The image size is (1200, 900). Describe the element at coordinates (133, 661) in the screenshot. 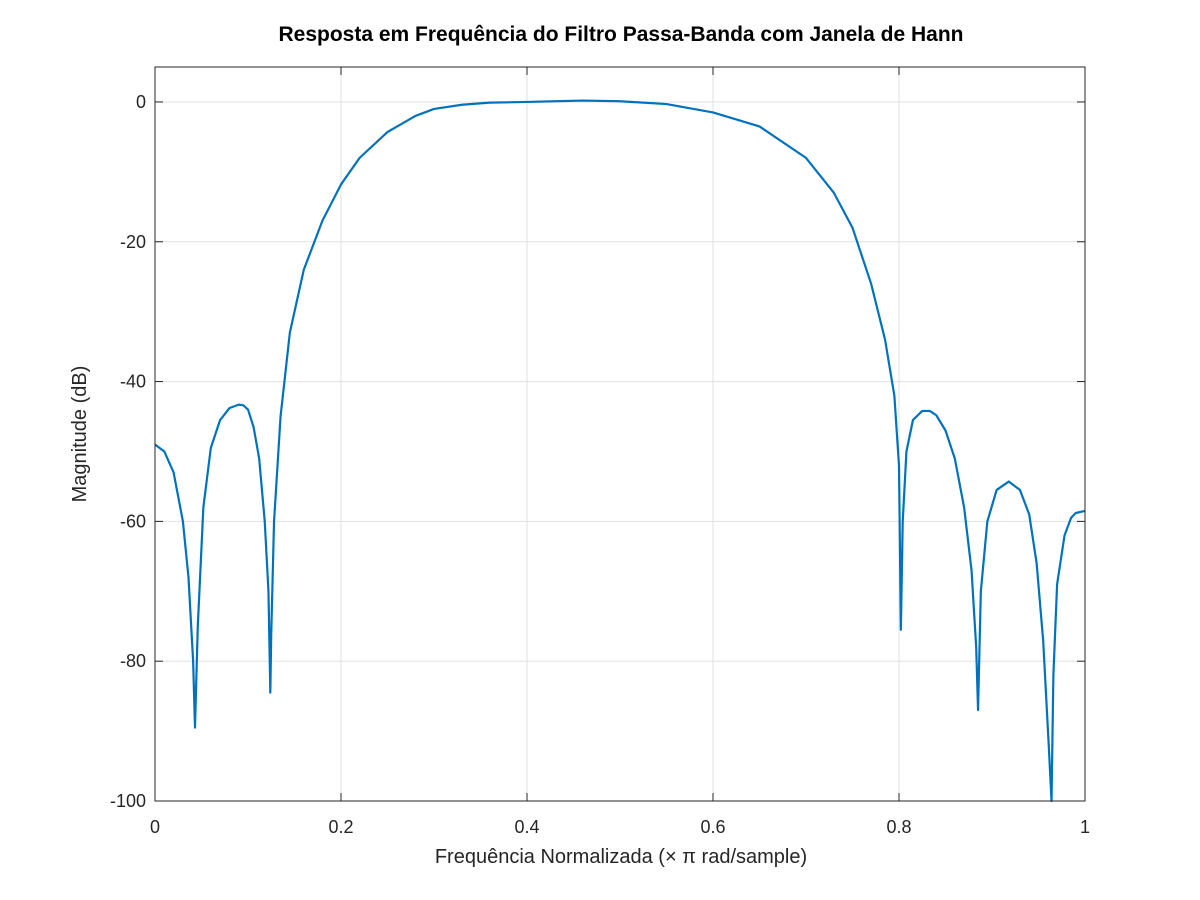

I see `y-tick-label: -80` at that location.